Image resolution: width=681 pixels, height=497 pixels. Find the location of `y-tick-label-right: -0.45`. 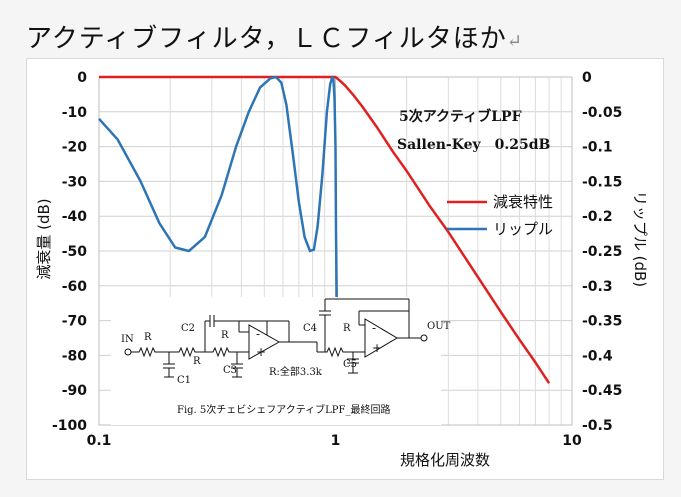

y-tick-label-right: -0.45 is located at coordinates (602, 391).